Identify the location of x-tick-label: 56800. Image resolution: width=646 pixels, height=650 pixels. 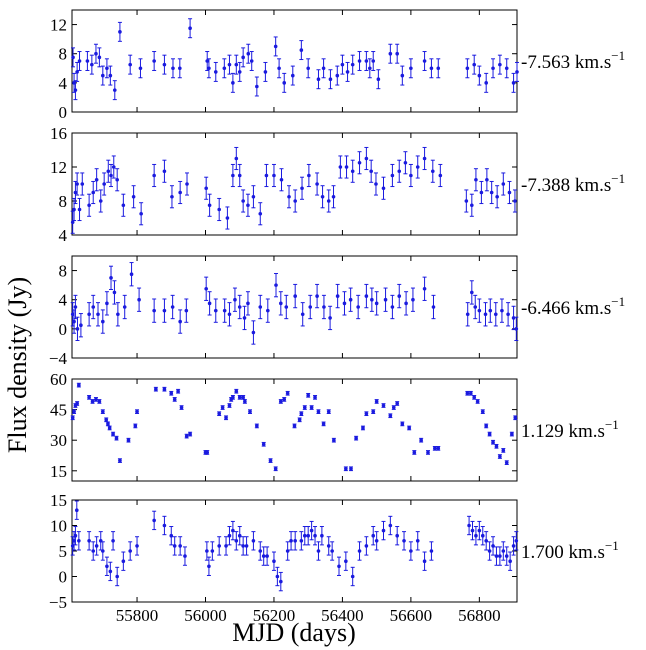
(479, 615).